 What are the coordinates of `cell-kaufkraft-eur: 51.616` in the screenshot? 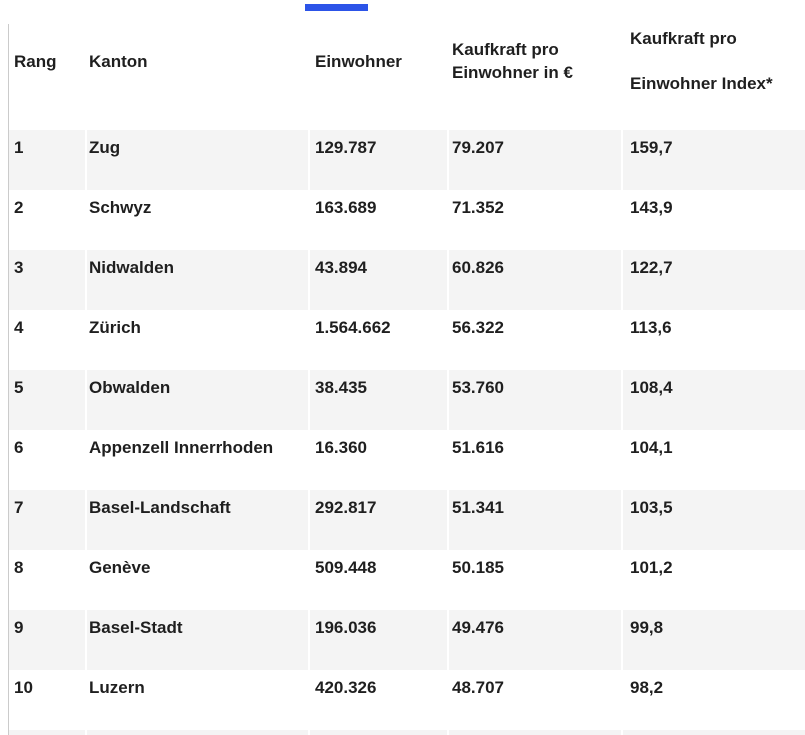 It's located at (536, 460).